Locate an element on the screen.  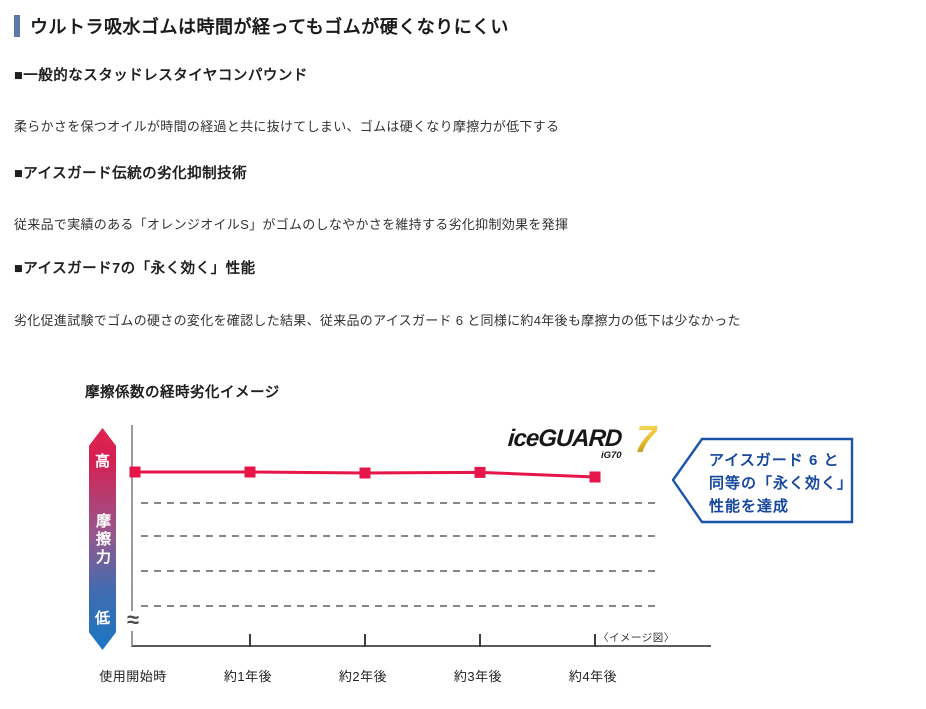
title-accent-bar is located at coordinates (17, 26).